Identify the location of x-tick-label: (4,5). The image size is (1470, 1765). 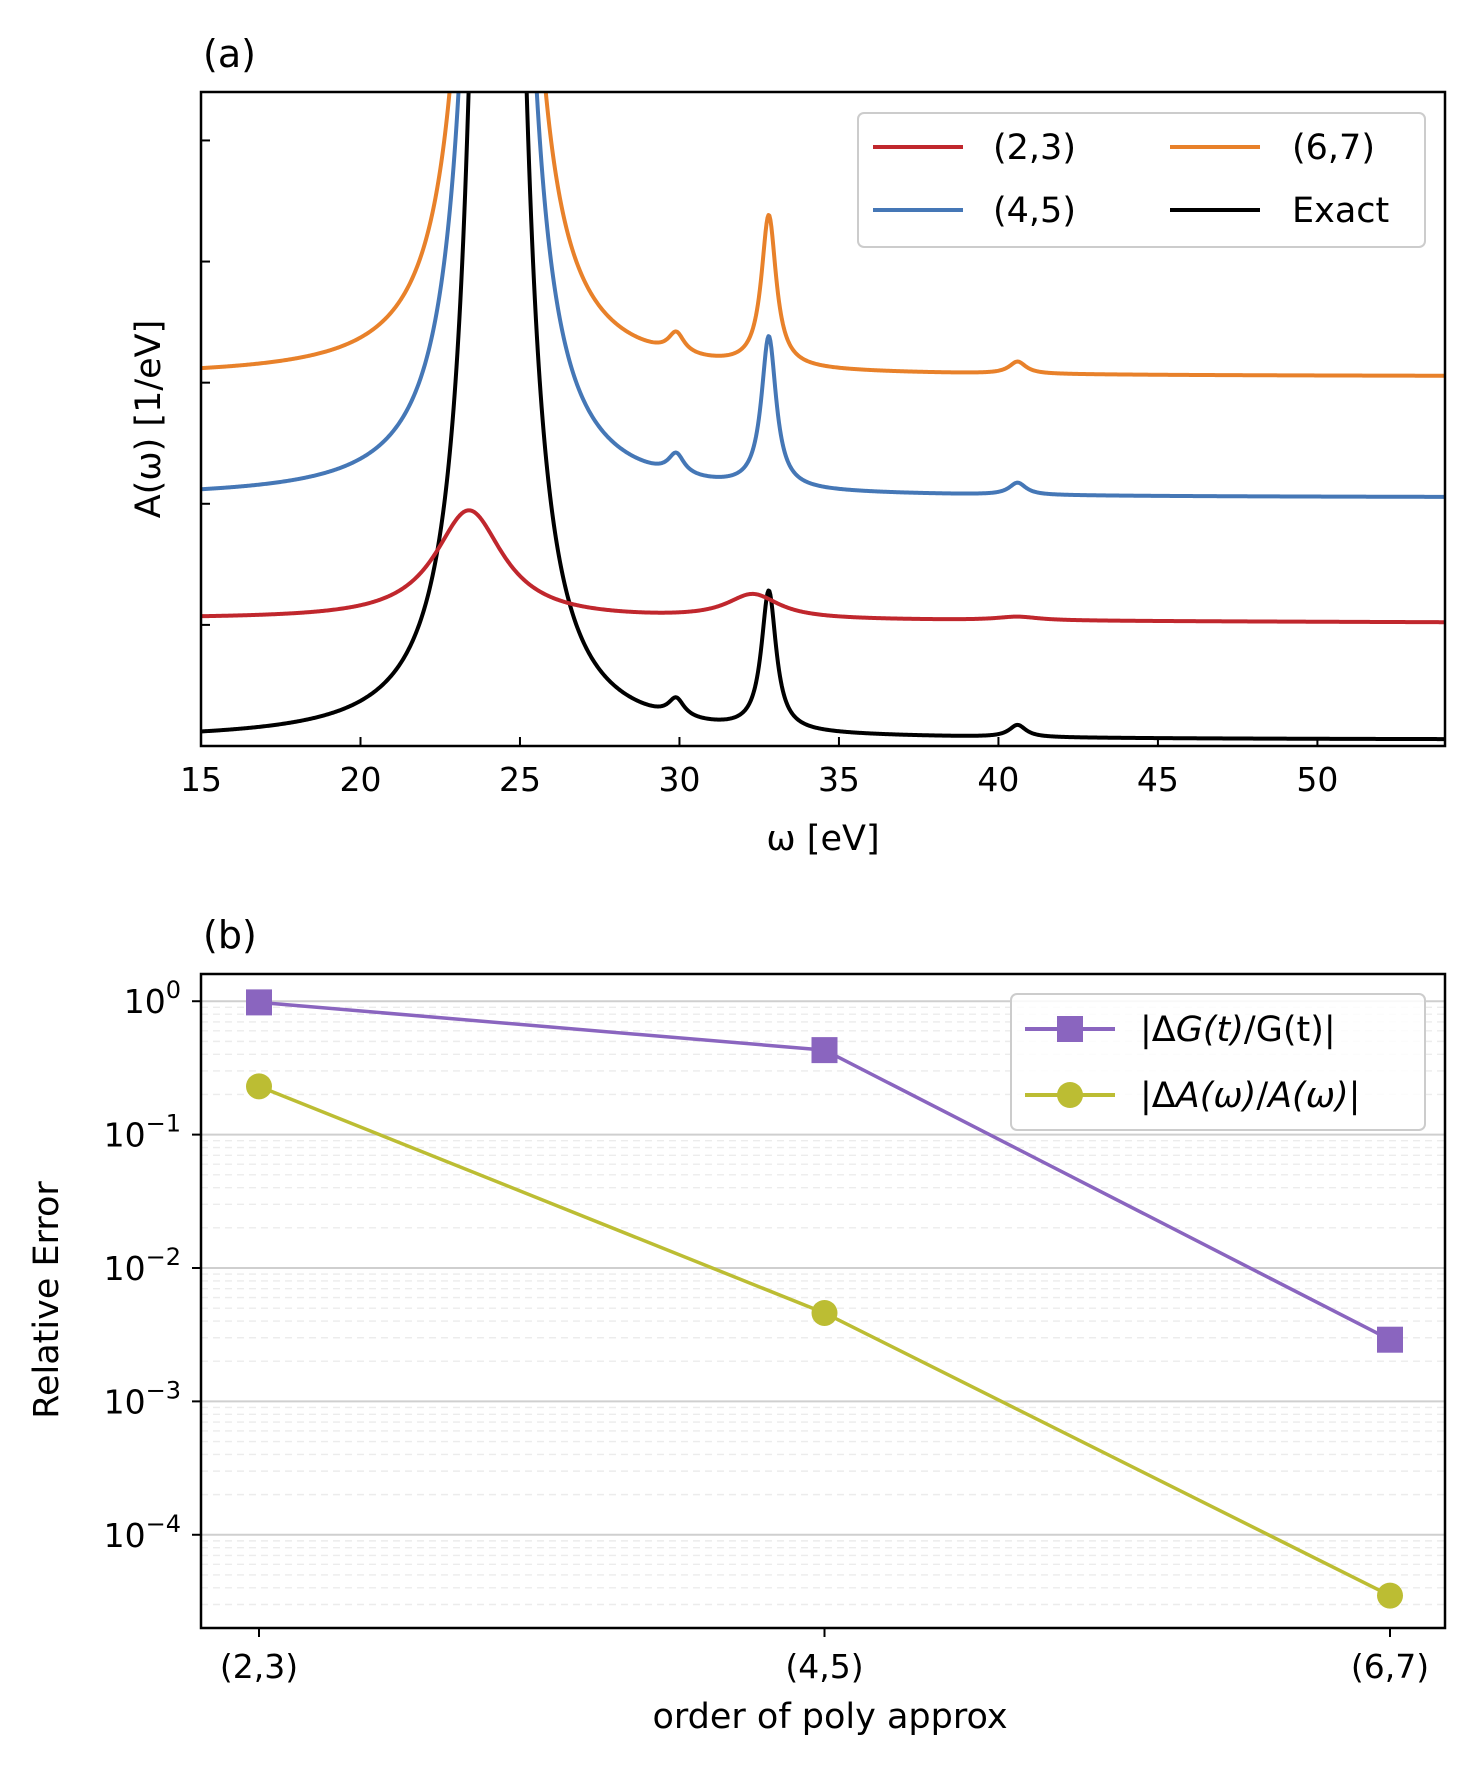
(824, 1666).